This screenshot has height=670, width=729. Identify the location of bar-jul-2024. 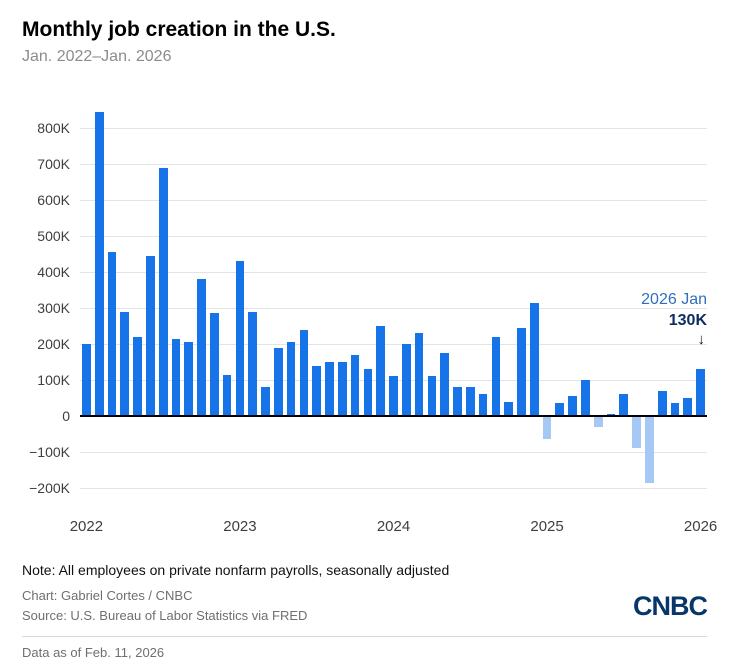
(470, 401).